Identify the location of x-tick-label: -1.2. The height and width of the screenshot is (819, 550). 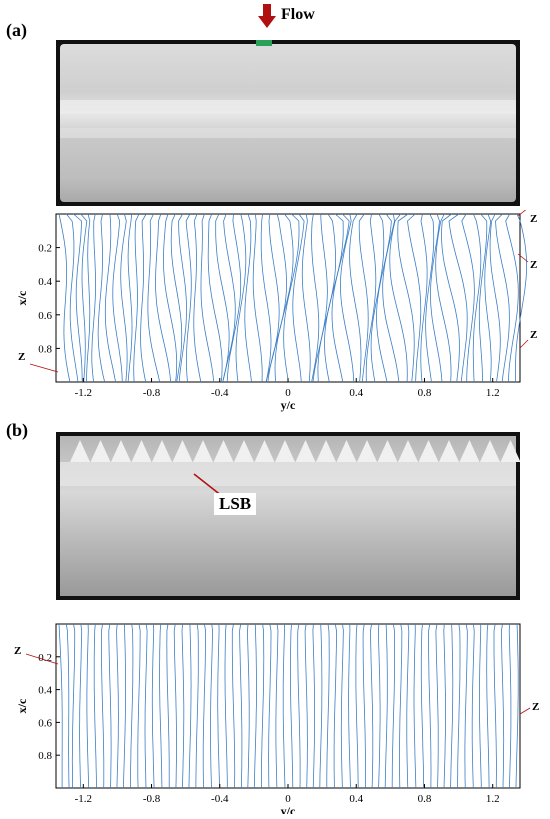
(83, 799).